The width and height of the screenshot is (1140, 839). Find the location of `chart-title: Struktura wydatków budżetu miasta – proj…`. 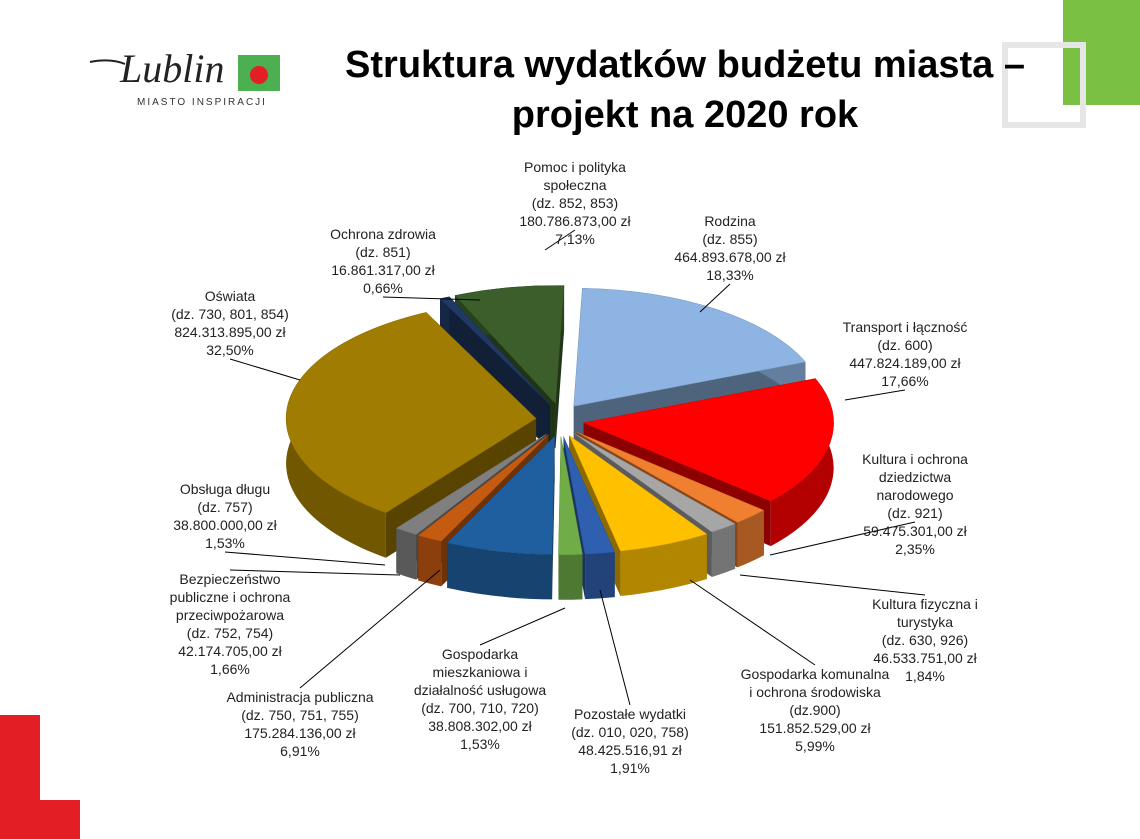

chart-title: Struktura wydatków budżetu miasta – proj… is located at coordinates (685, 90).